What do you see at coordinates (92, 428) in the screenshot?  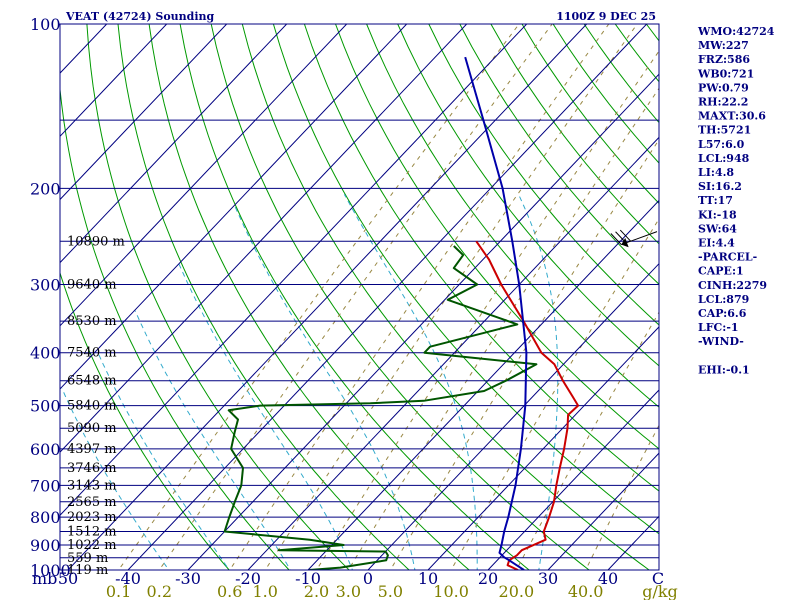 I see `height-label: 5090 m` at bounding box center [92, 428].